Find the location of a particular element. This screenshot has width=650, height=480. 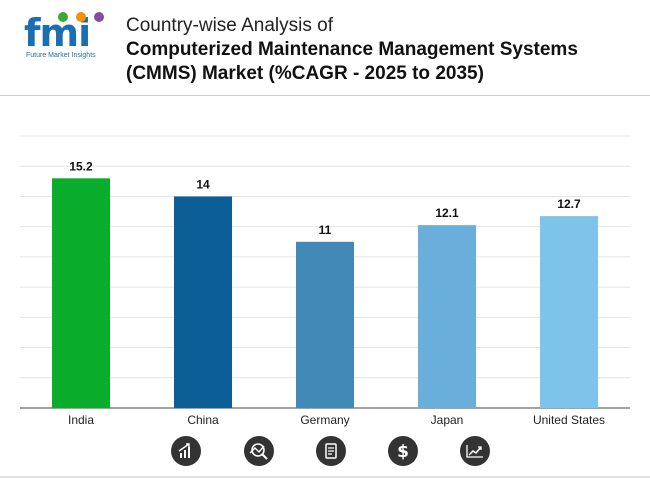

bar-chart-growth-icon is located at coordinates (186, 451).